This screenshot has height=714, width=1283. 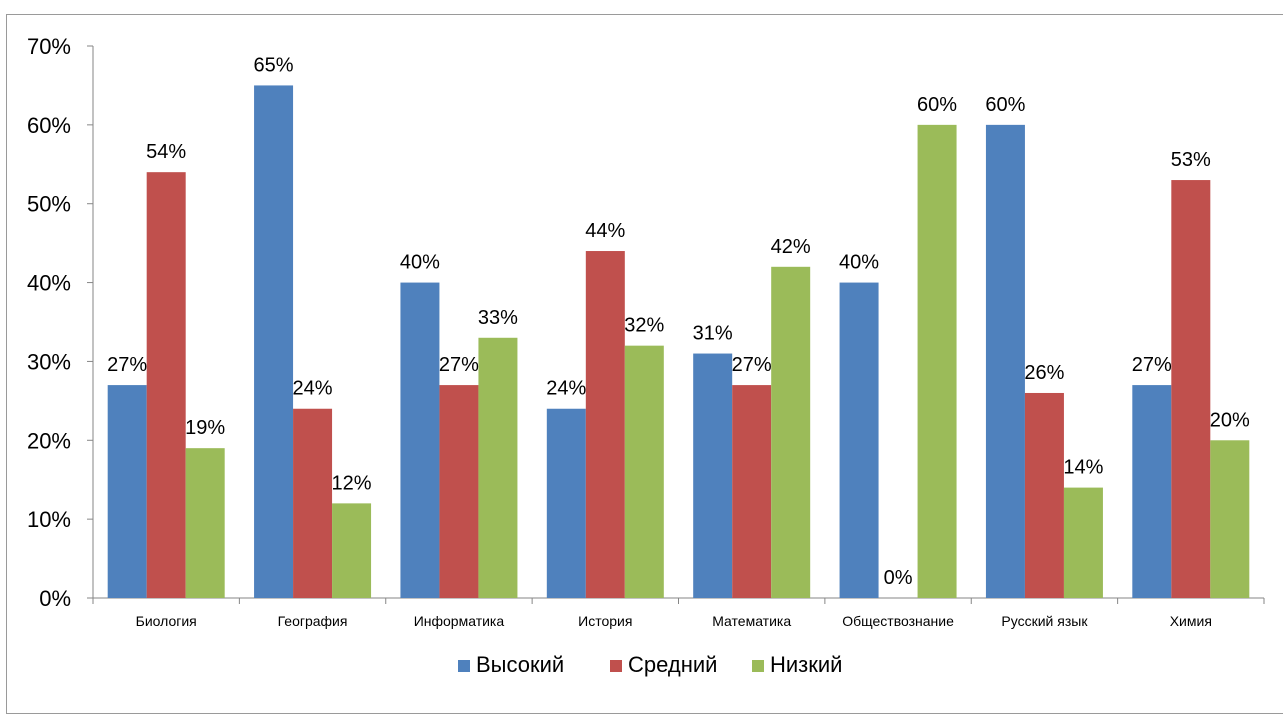 What do you see at coordinates (313, 621) in the screenshot?
I see `category-label: География` at bounding box center [313, 621].